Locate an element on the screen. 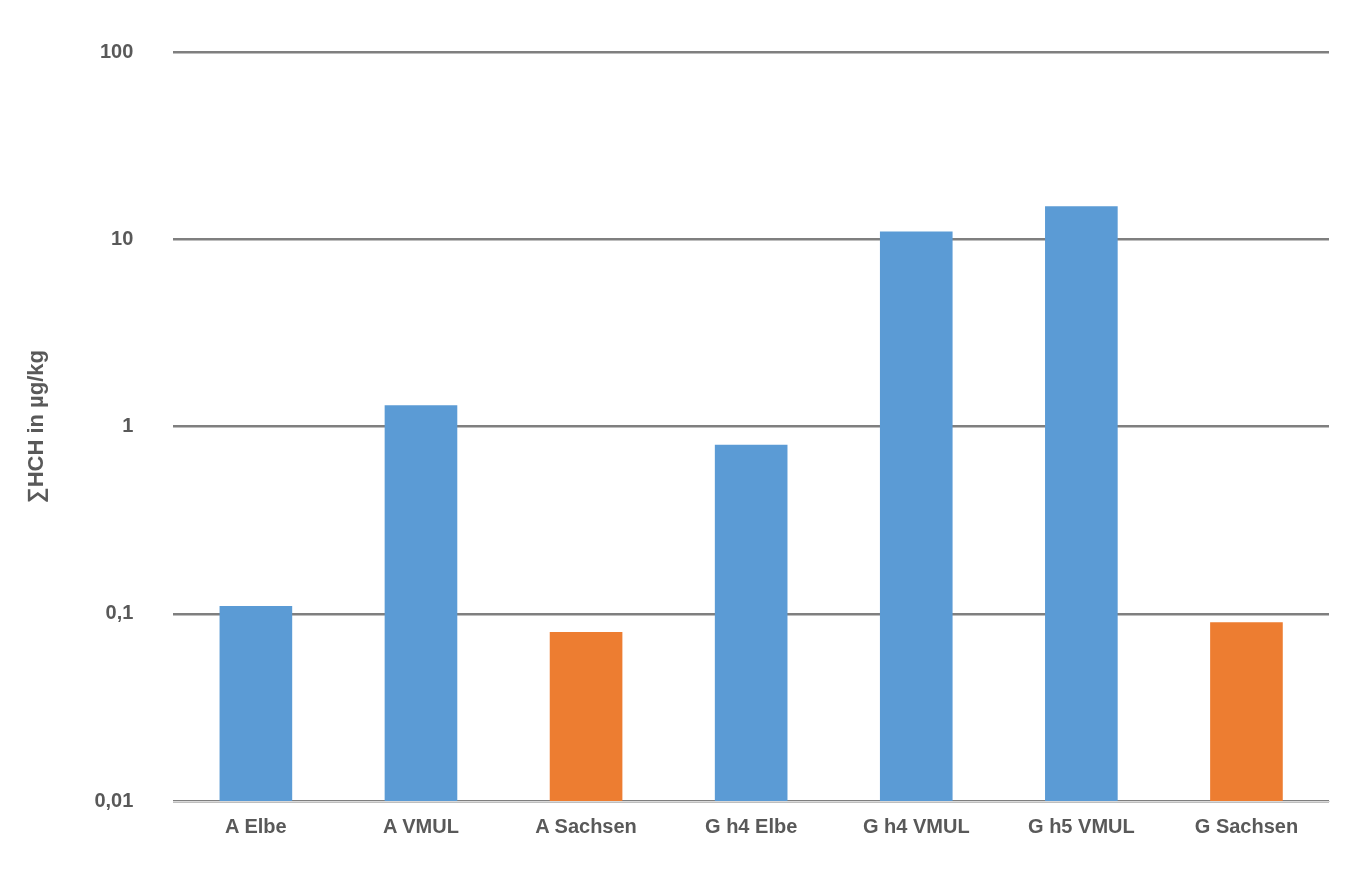 The height and width of the screenshot is (873, 1359). y-tick-label: 0,01 is located at coordinates (114, 799).